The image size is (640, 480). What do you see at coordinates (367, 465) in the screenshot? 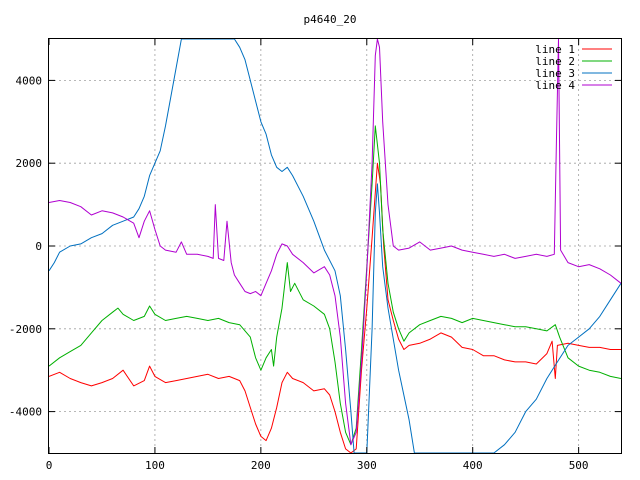
I see `x-tick-label: 300` at bounding box center [367, 465].